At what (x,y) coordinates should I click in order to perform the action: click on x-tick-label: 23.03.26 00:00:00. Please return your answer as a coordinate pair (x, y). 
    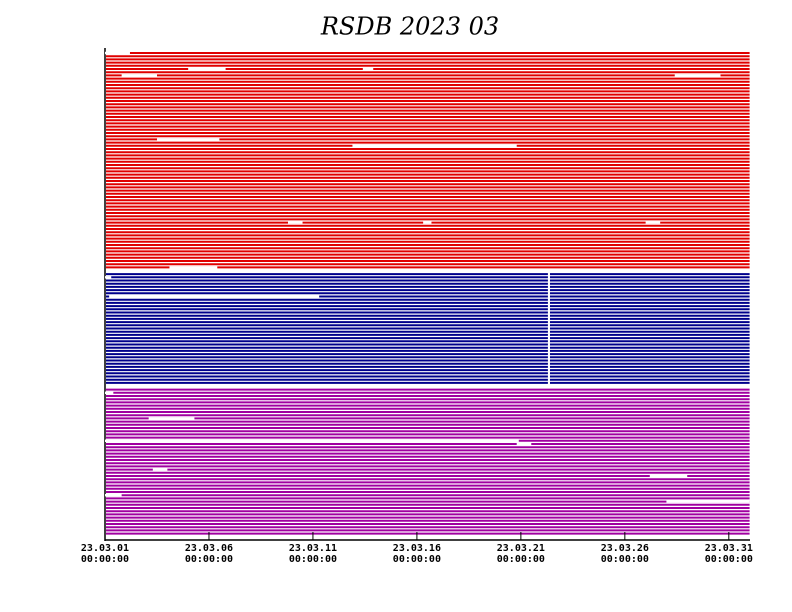
    Looking at the image, I should click on (624, 554).